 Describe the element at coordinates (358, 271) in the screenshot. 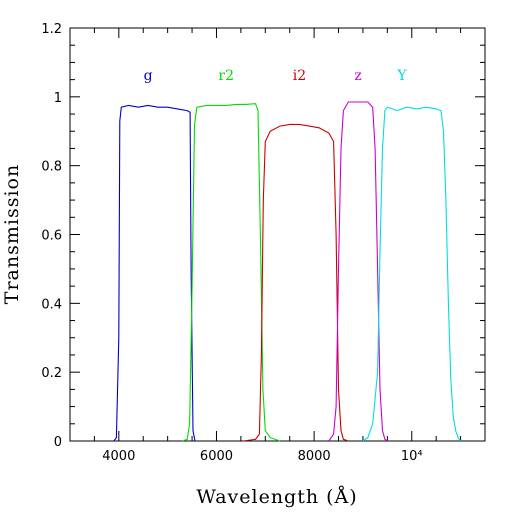

I see `series-line-z` at that location.